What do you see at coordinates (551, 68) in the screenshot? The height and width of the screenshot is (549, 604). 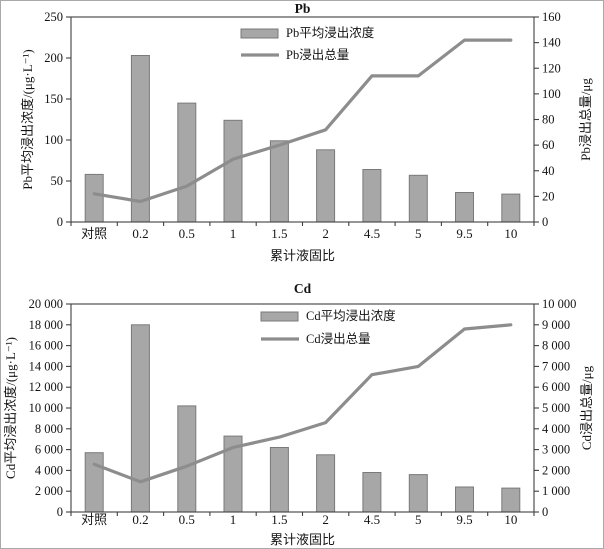 I see `right-tick-label: 120` at bounding box center [551, 68].